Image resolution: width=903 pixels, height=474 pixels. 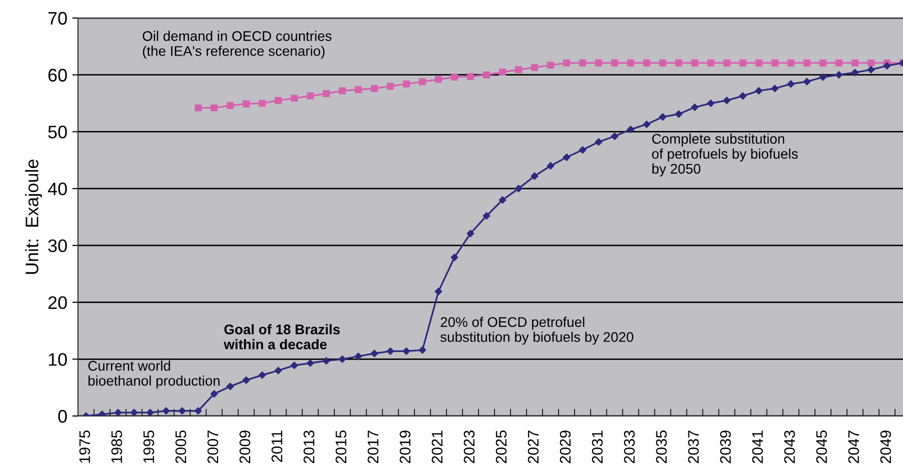 What do you see at coordinates (33, 217) in the screenshot?
I see `y-axis-title: Unit: Exajoule` at bounding box center [33, 217].